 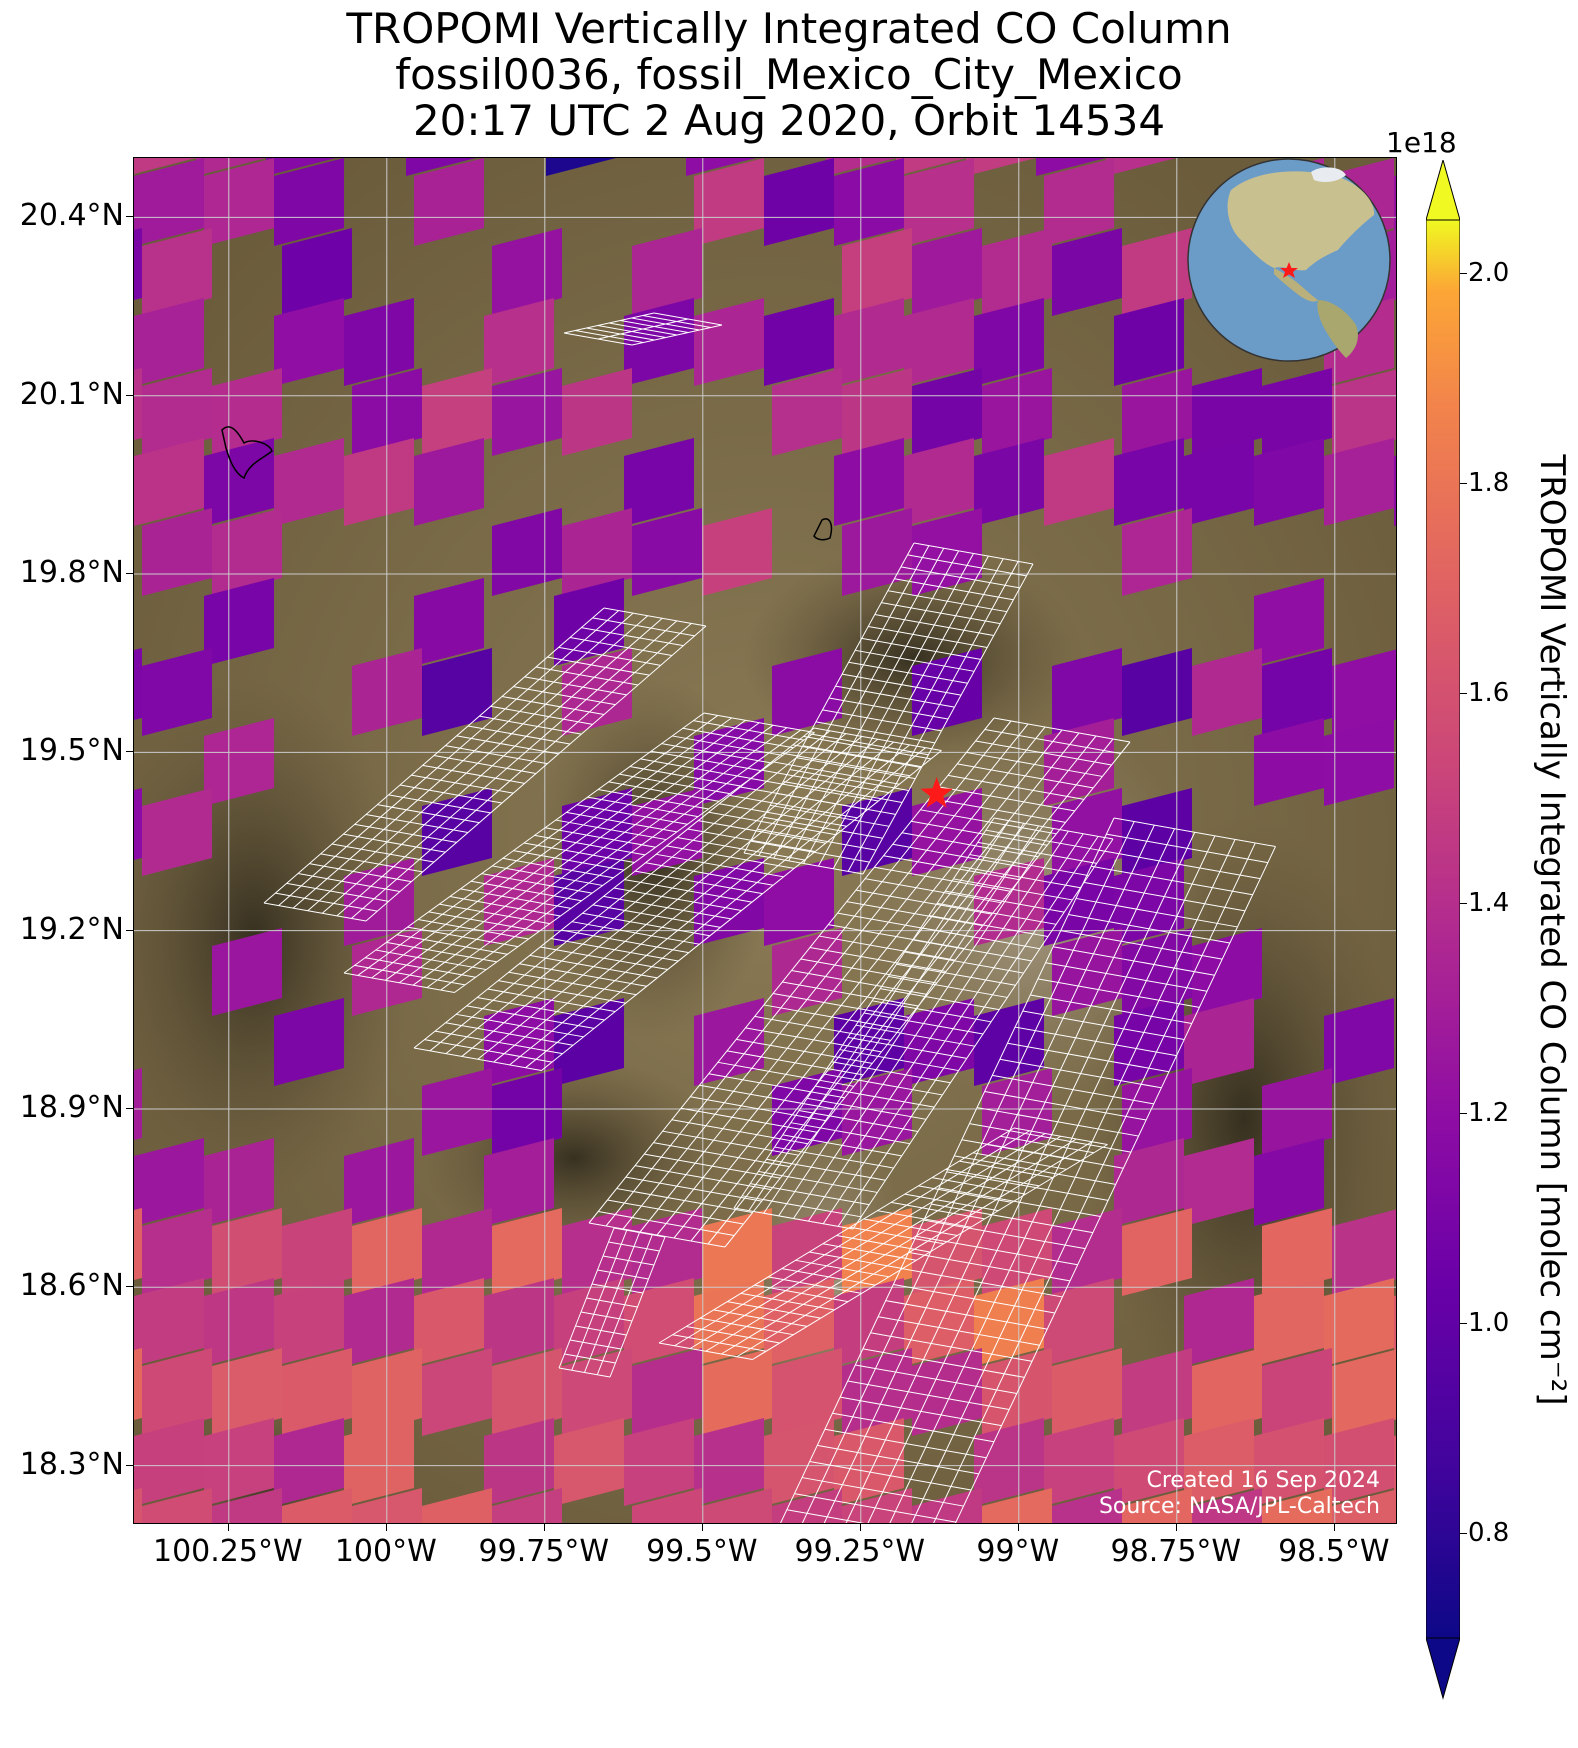 What do you see at coordinates (1176, 1551) in the screenshot?
I see `x-tick-label: 98.75°W` at bounding box center [1176, 1551].